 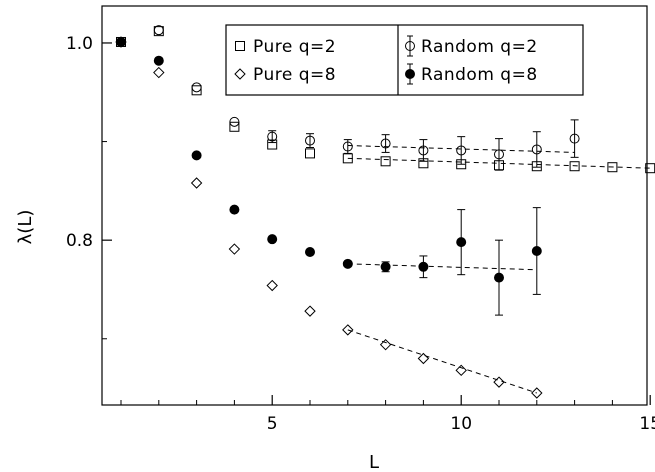 I want to click on x-tick-label-15: 15, so click(x=647, y=424).